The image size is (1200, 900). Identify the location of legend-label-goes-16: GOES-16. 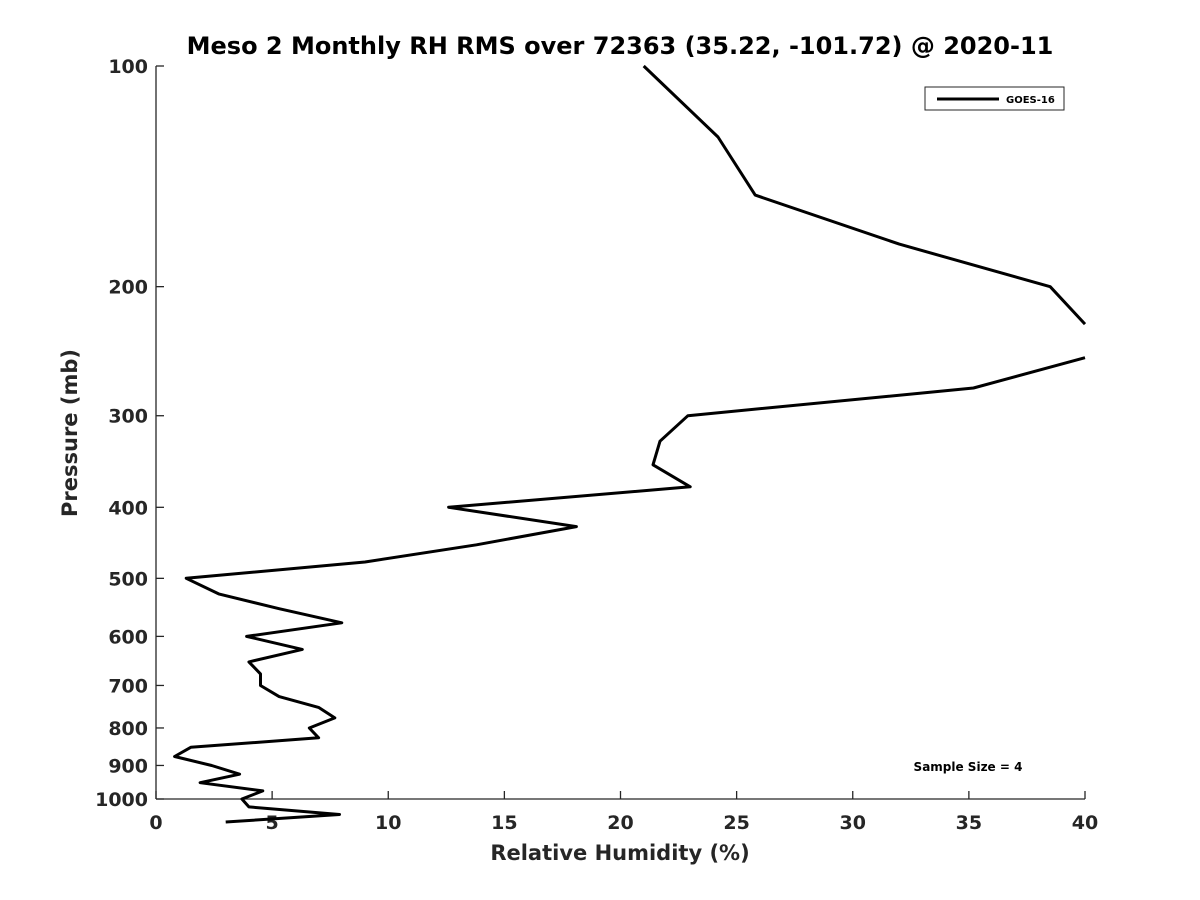
(1030, 100).